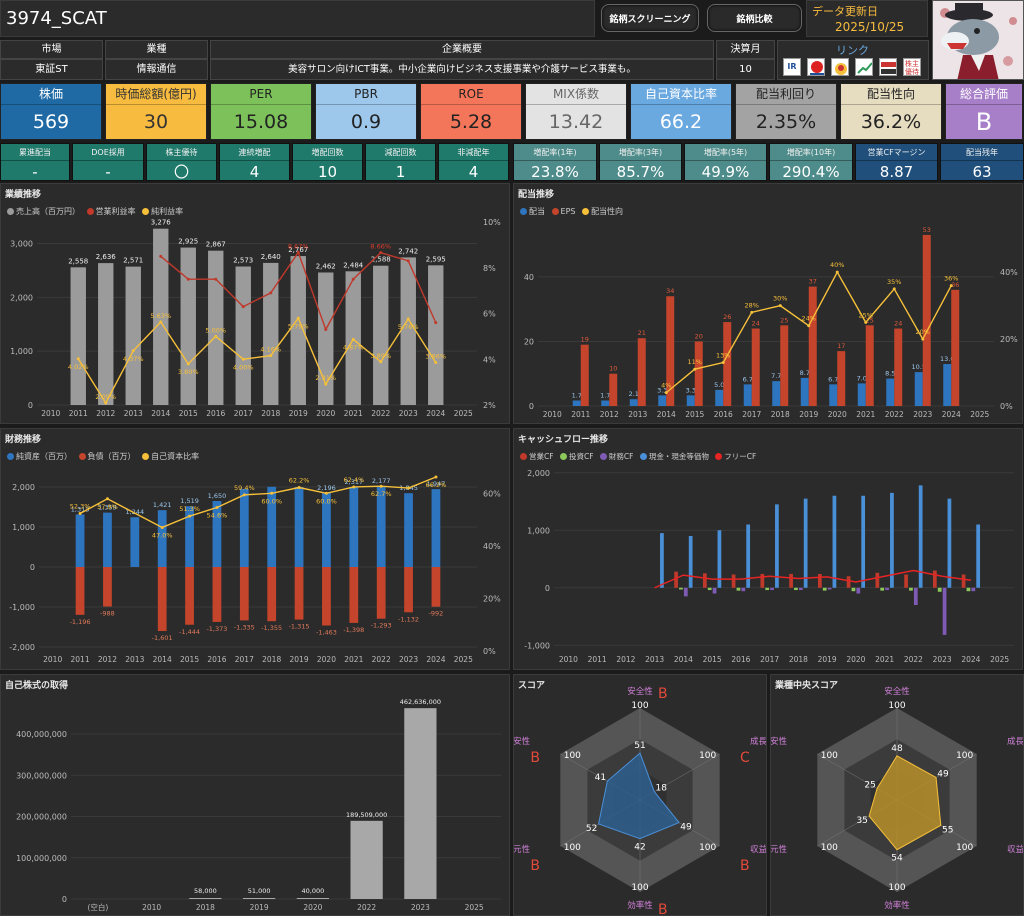 The width and height of the screenshot is (1024, 916). What do you see at coordinates (754, 18) in the screenshot?
I see `compare-button: 銘柄比較` at bounding box center [754, 18].